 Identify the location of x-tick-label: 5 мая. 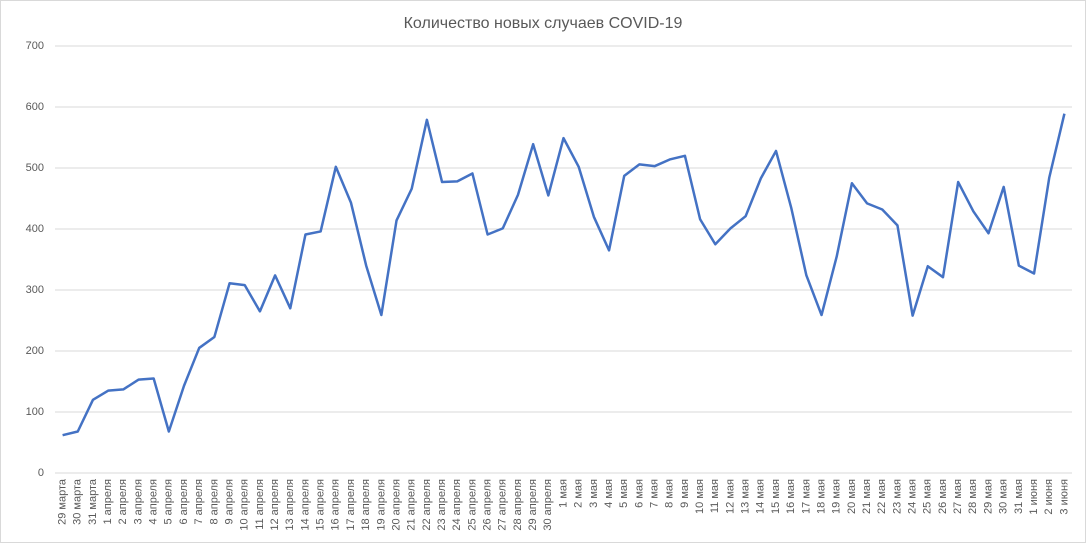
(624, 493).